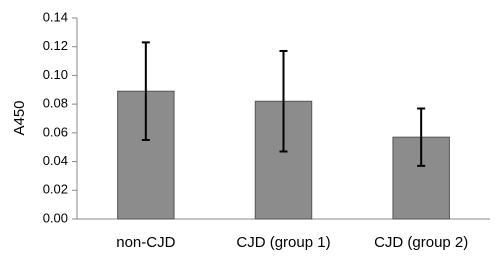 Image resolution: width=500 pixels, height=262 pixels. Describe the element at coordinates (283, 242) in the screenshot. I see `x-tick-label: CJD (group 1)` at that location.